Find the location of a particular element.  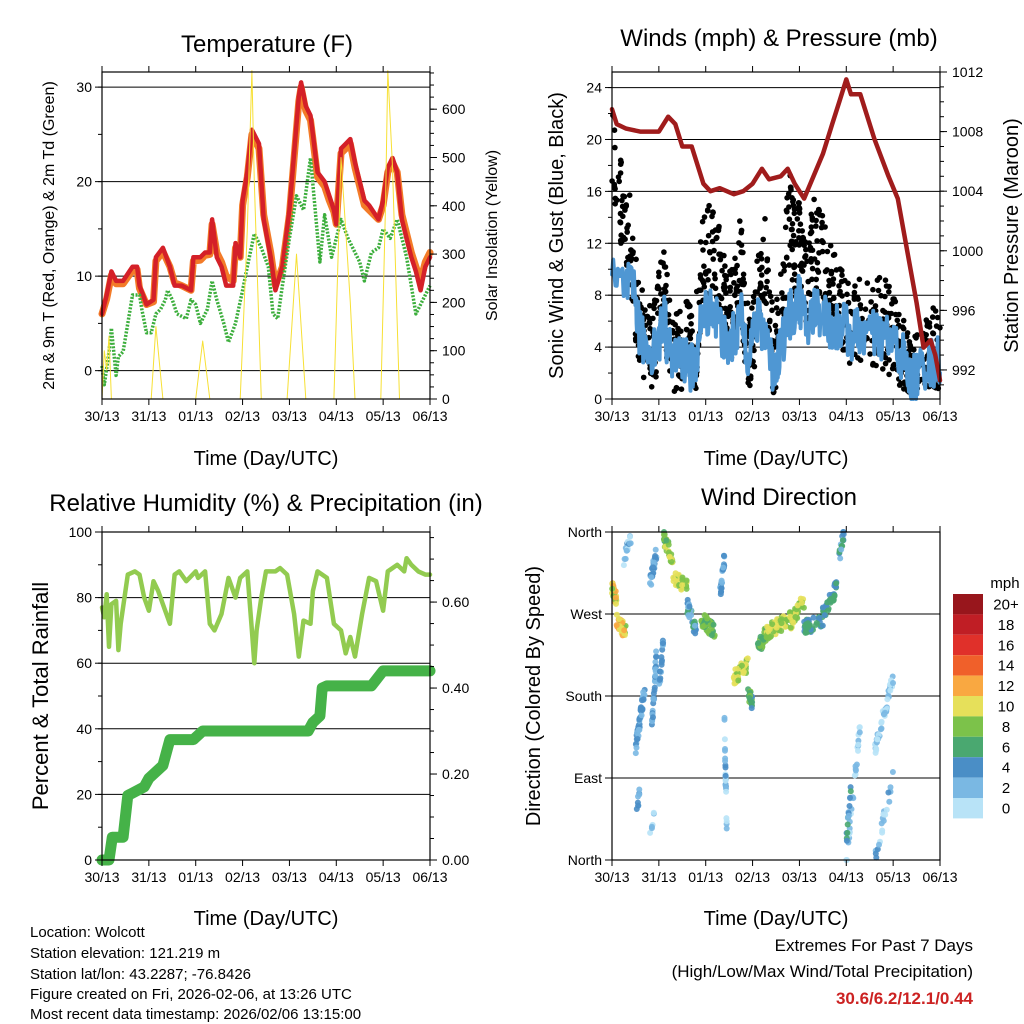

y-tick-label: 0 is located at coordinates (598, 399).